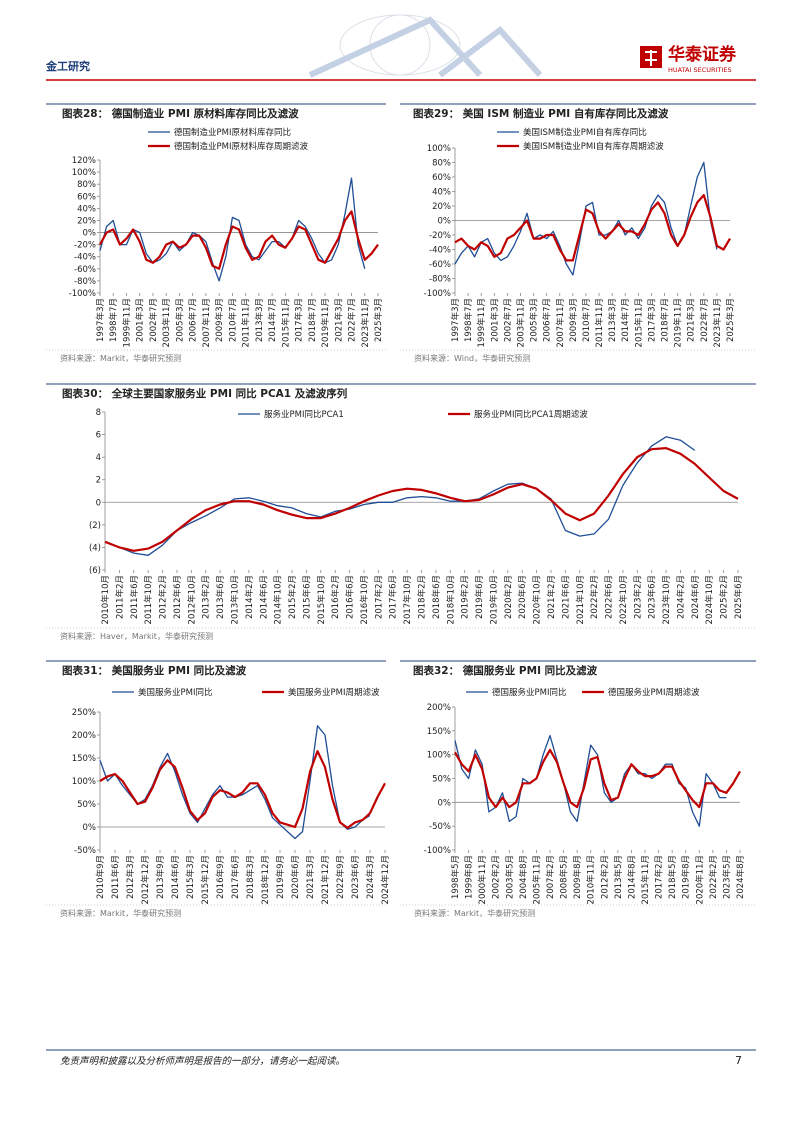 This screenshot has height=1137, width=802. I want to click on x-tick-label: 2024年6月, so click(695, 597).